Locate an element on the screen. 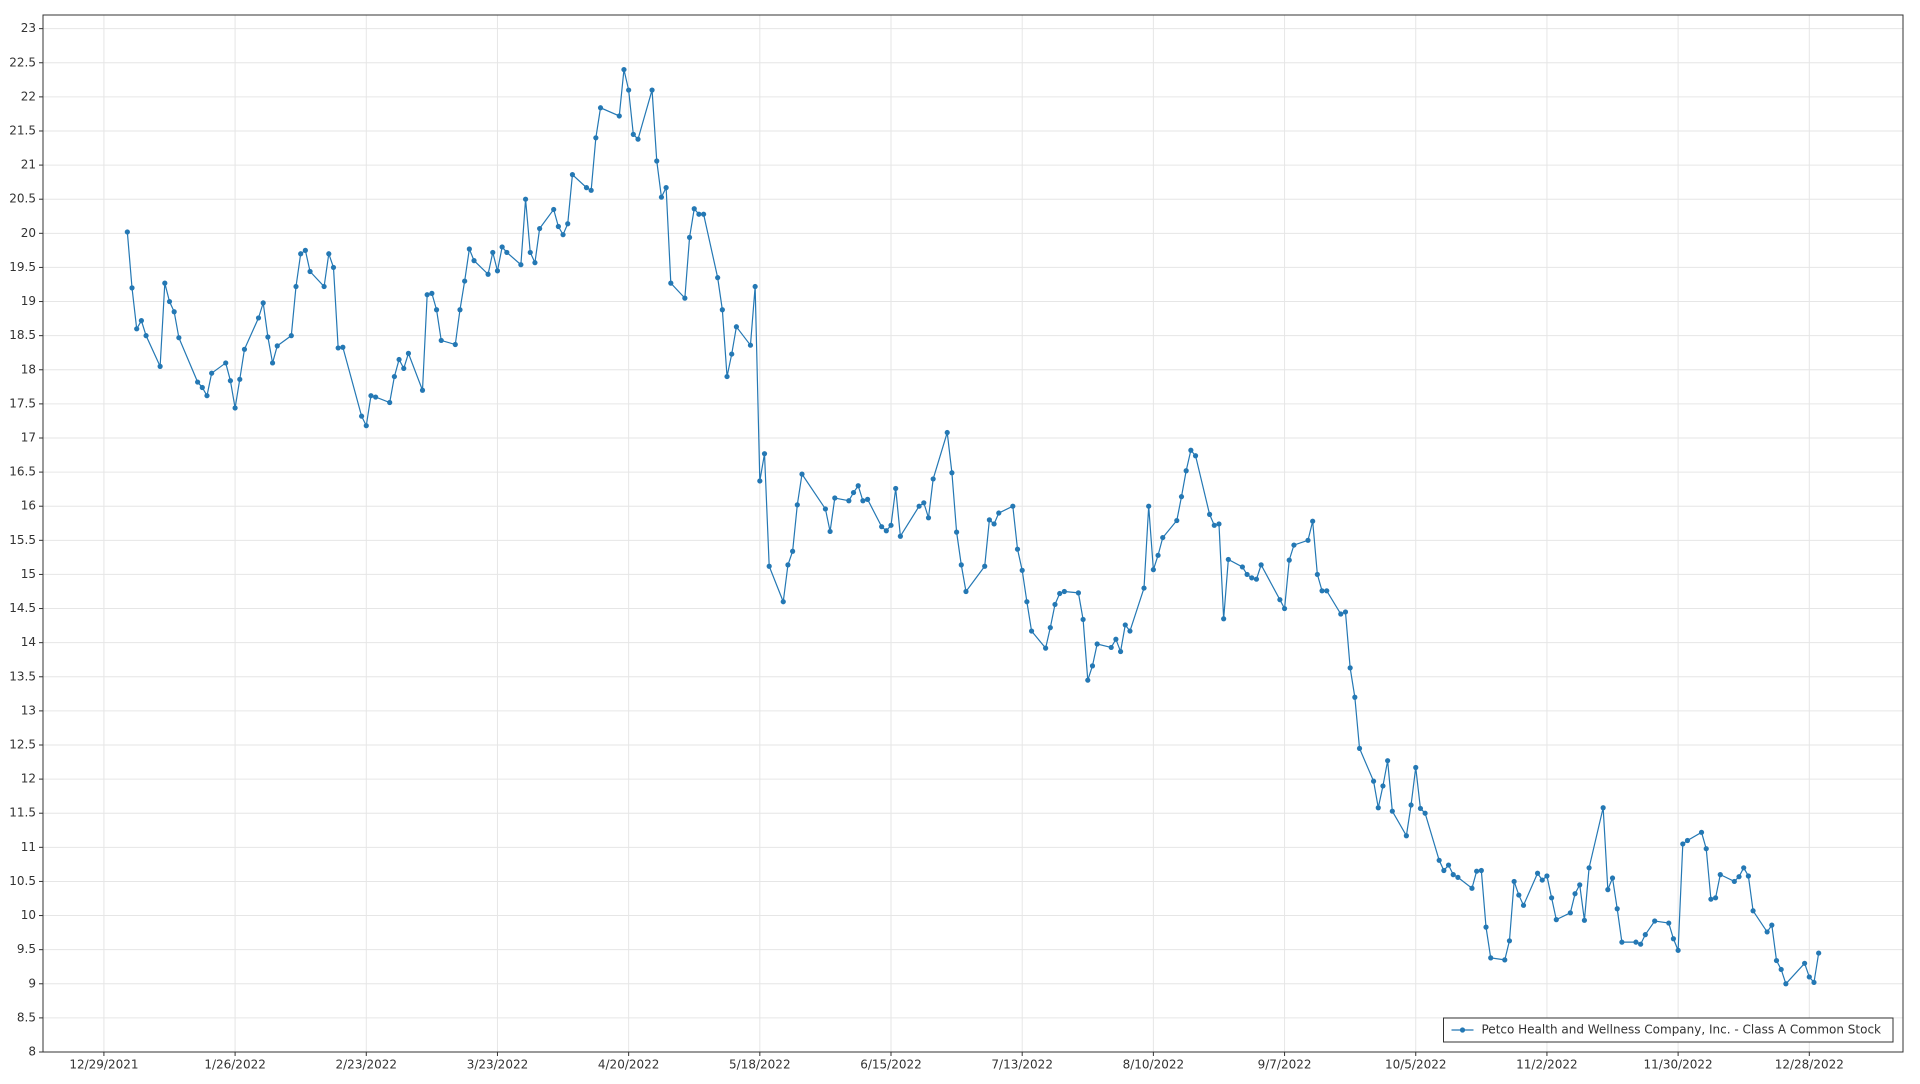 The image size is (1920, 1084). x-tick-label: 5/18/2022 is located at coordinates (760, 1065).